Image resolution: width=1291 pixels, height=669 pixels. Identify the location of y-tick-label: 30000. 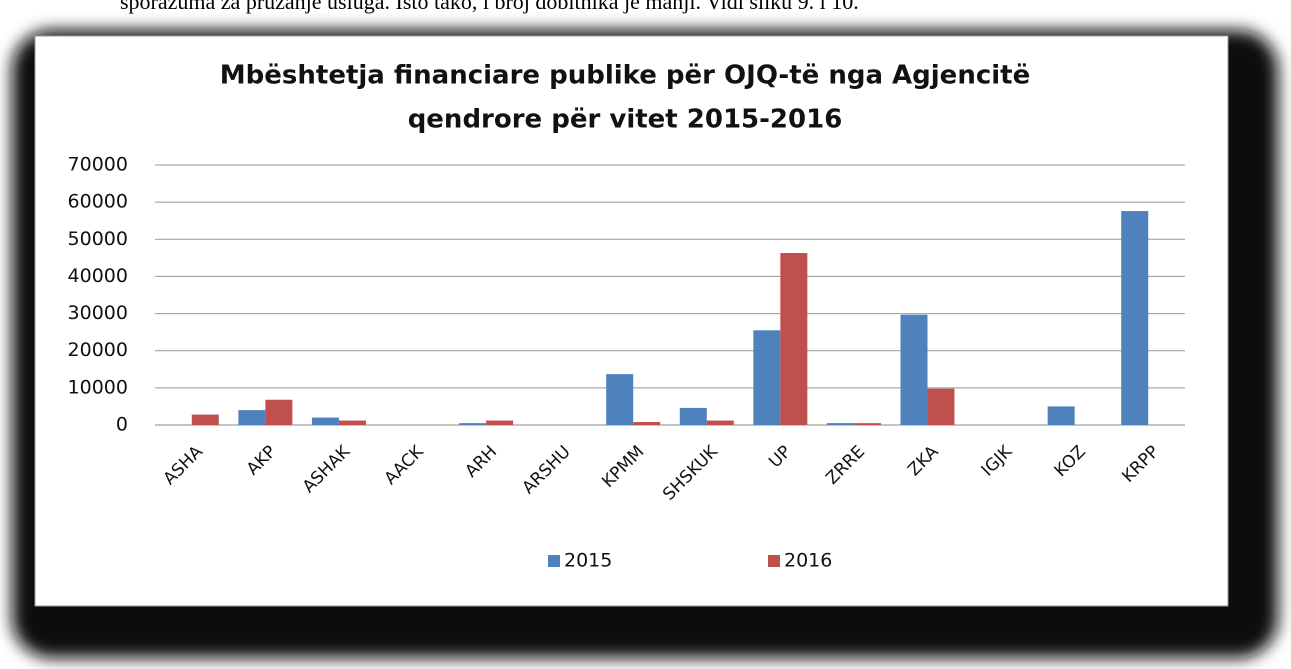
(98, 313).